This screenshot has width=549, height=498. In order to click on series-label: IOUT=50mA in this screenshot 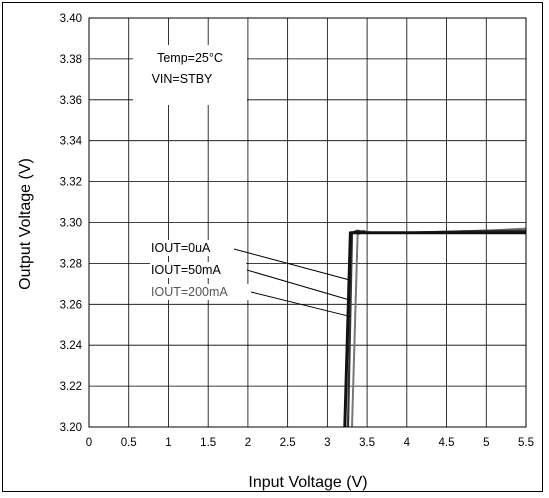, I will do `click(186, 270)`.